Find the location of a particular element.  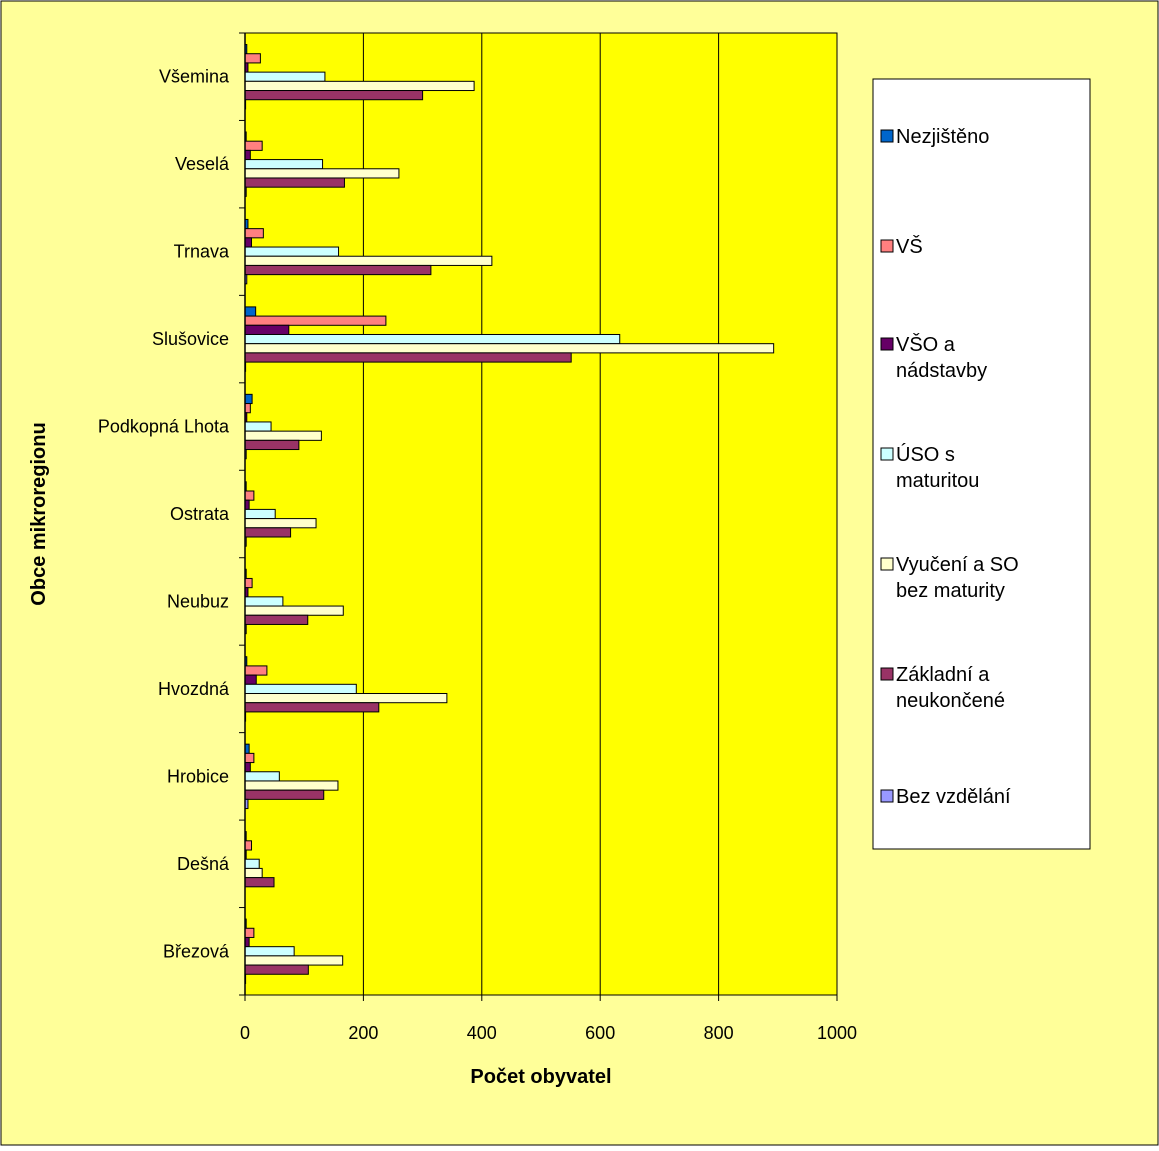

x-tick-label: 1000 is located at coordinates (837, 1033).